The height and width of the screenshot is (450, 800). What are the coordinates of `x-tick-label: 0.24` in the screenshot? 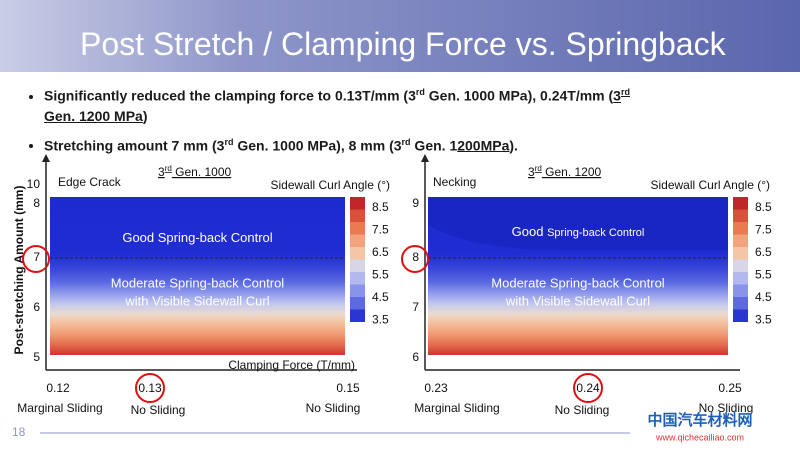 It's located at (588, 388).